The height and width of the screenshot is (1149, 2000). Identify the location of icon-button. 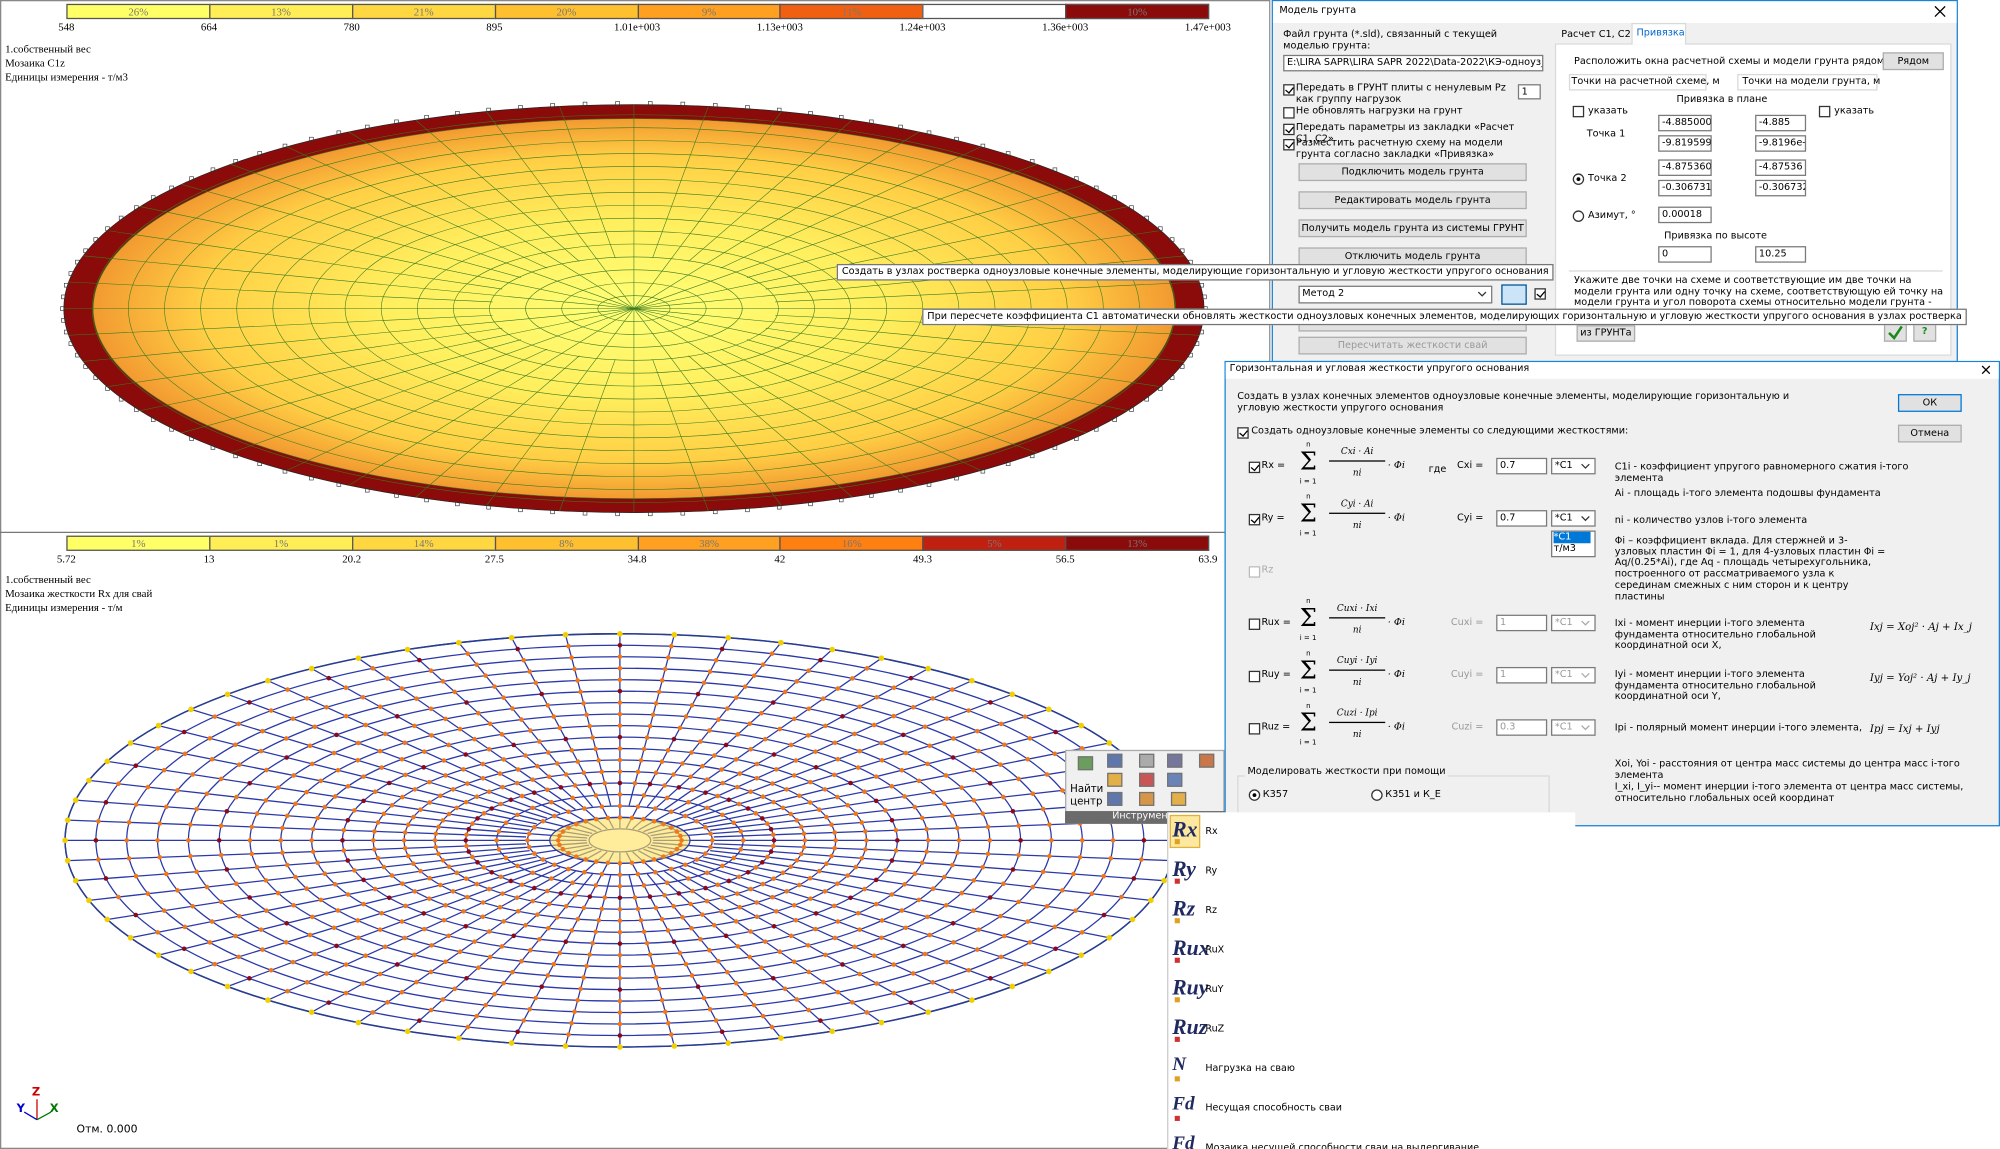
(1514, 294).